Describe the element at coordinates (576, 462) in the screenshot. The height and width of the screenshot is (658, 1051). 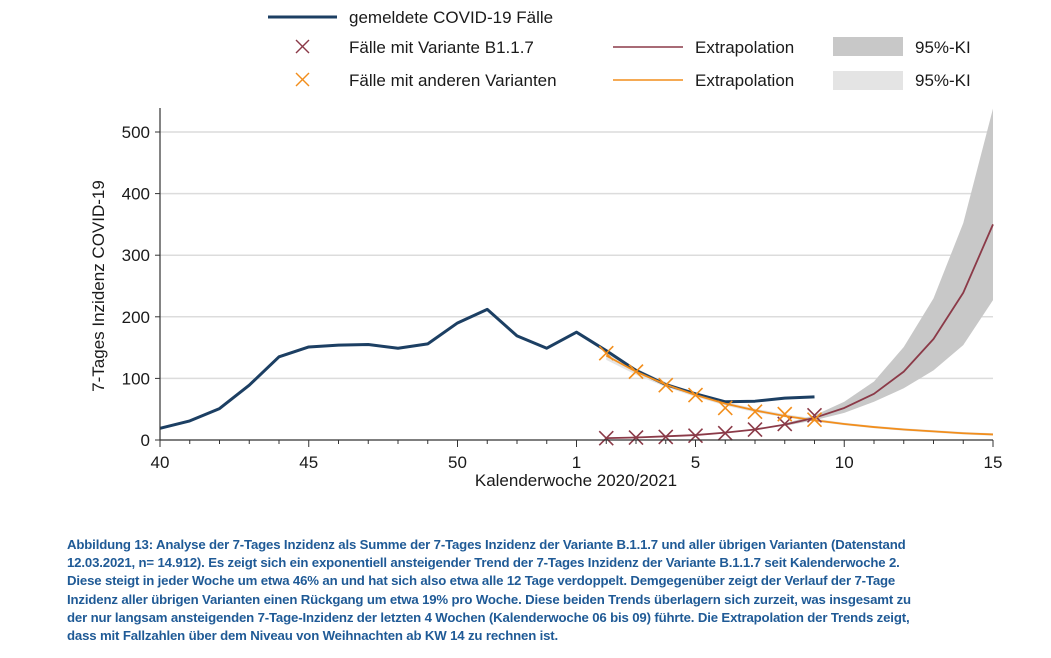
I see `x-tick-label: 1` at that location.